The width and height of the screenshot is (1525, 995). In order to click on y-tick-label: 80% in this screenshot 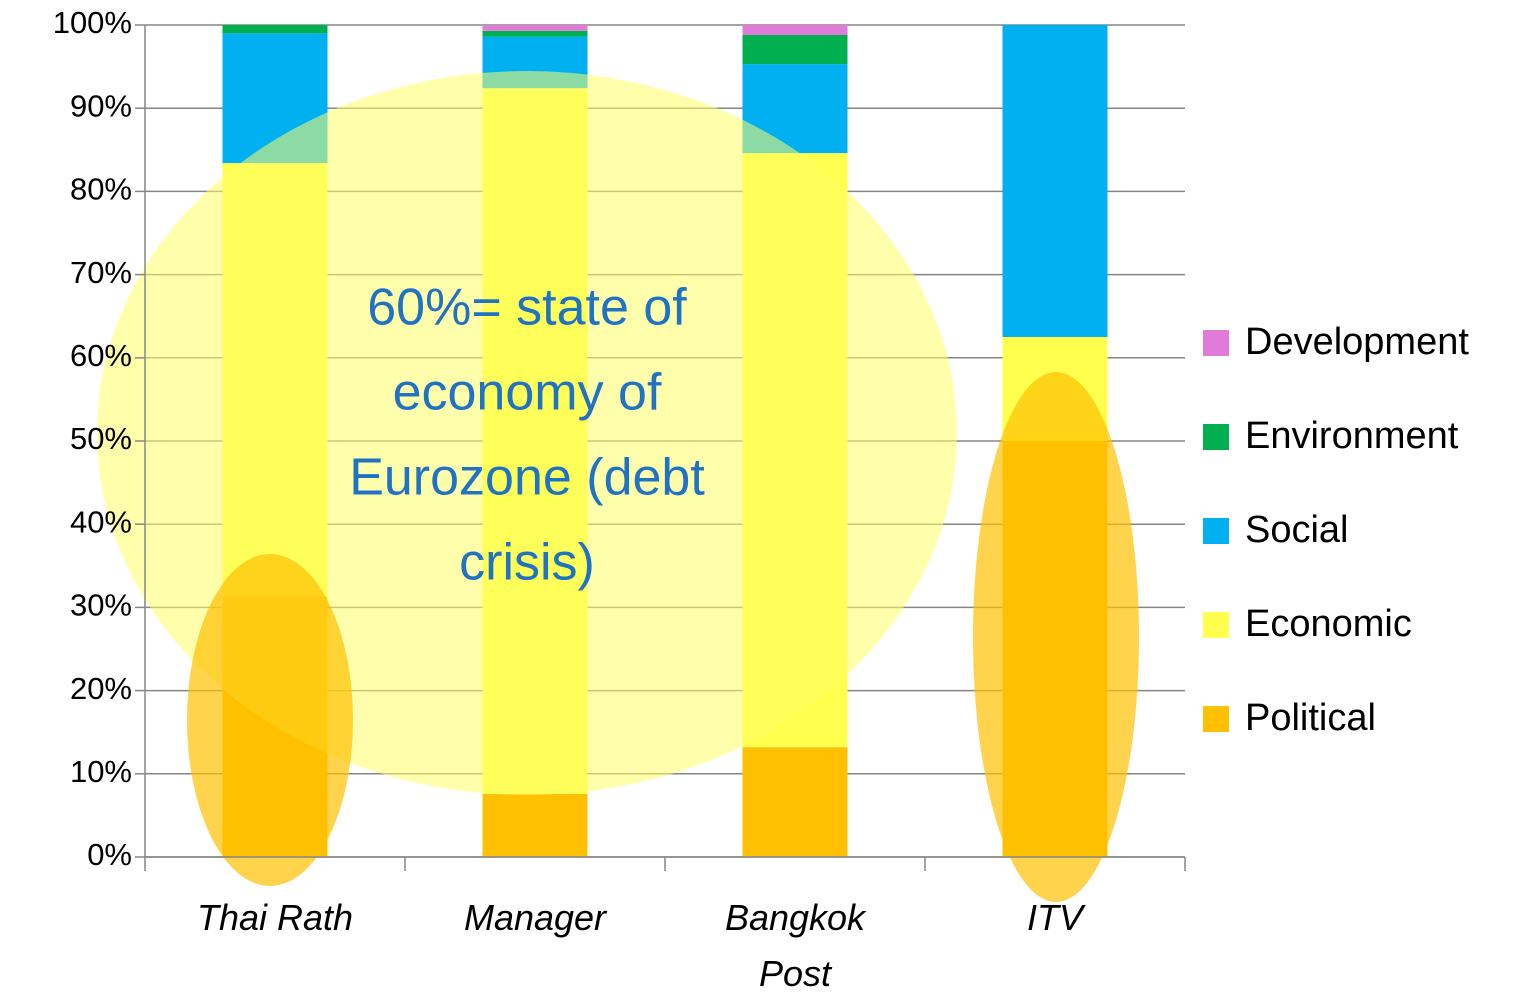, I will do `click(101, 189)`.